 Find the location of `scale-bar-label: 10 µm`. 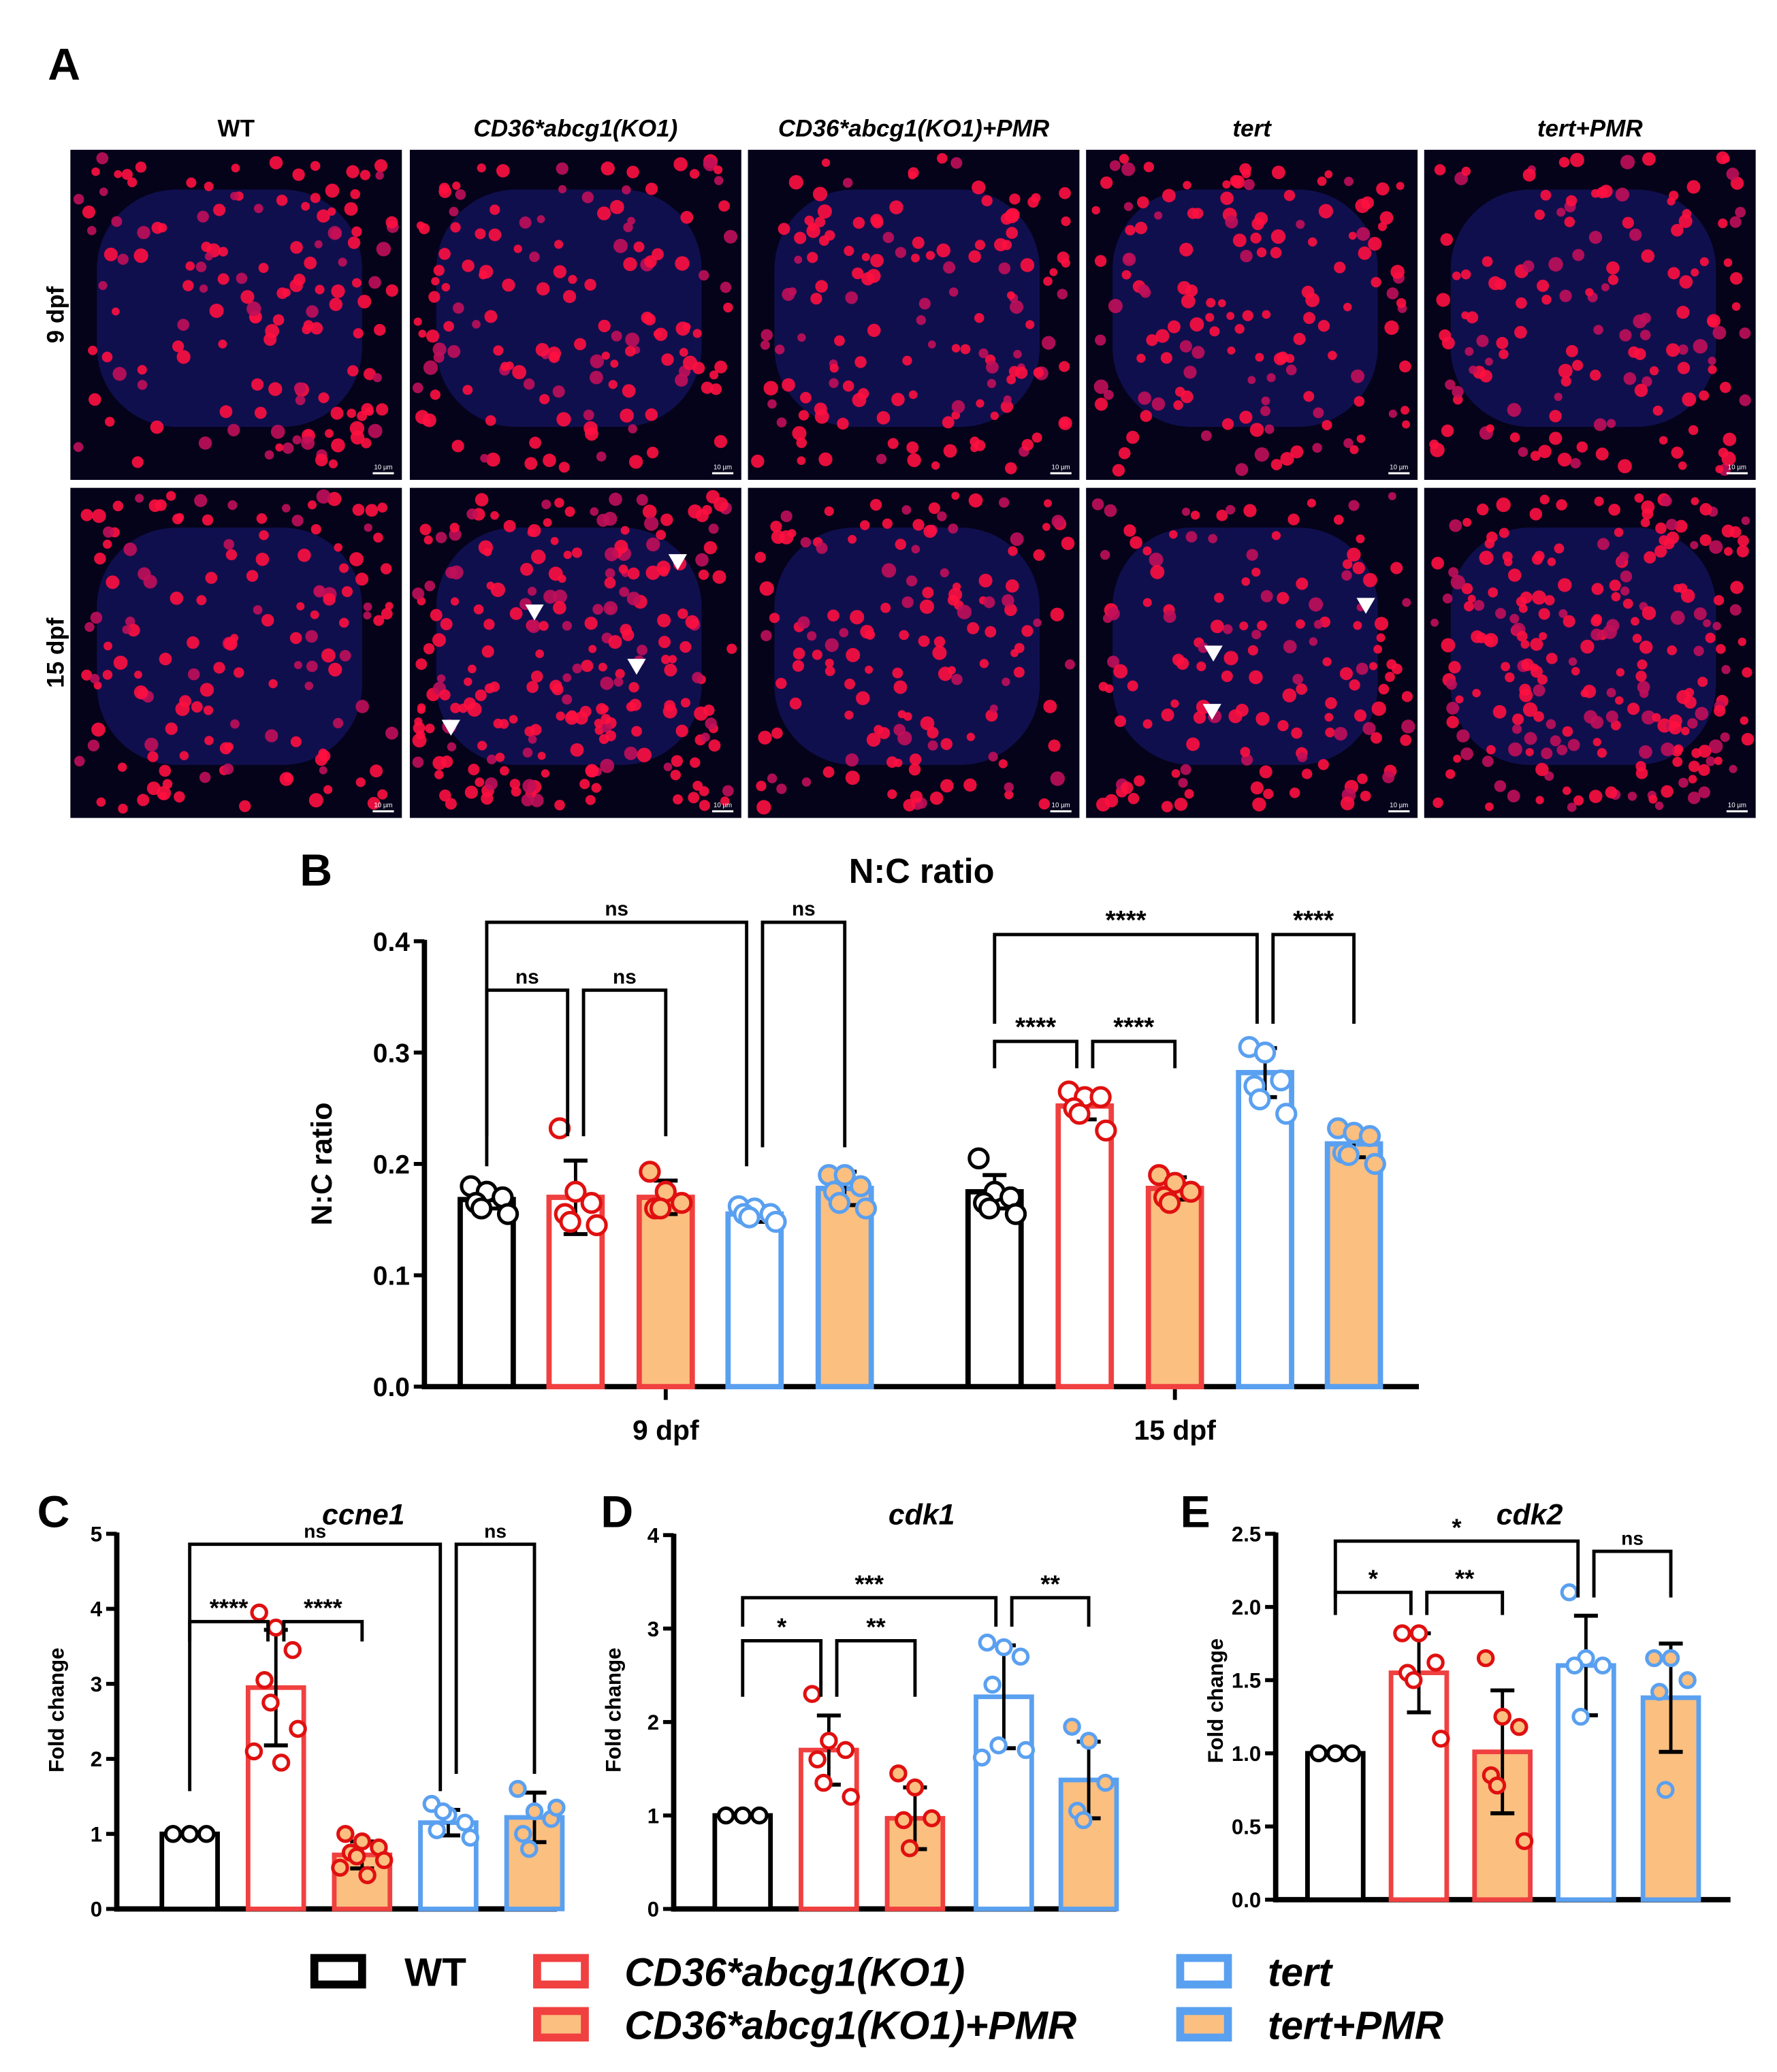

scale-bar-label: 10 µm is located at coordinates (1737, 467).